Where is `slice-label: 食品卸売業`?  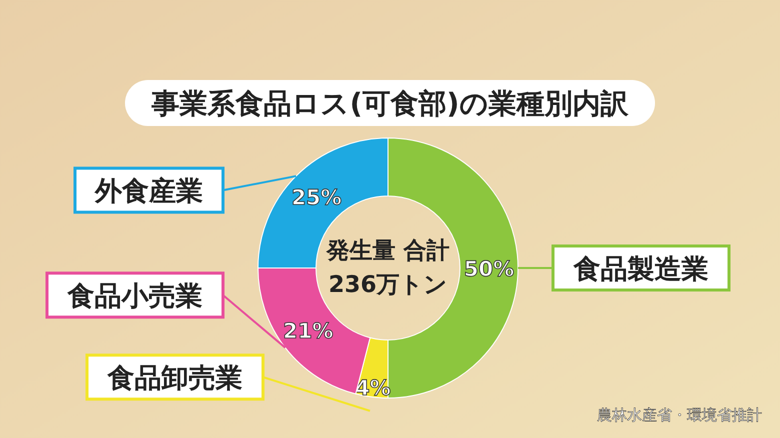
slice-label: 食品卸売業 is located at coordinates (174, 378).